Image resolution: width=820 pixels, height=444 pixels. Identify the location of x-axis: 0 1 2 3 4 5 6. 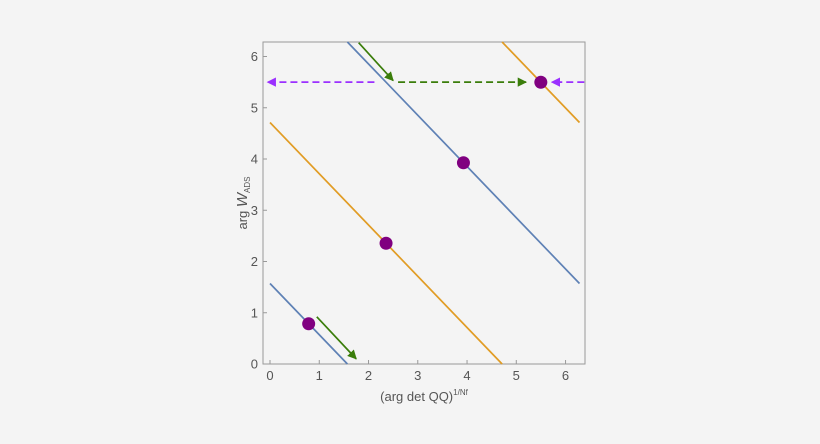
(417, 371).